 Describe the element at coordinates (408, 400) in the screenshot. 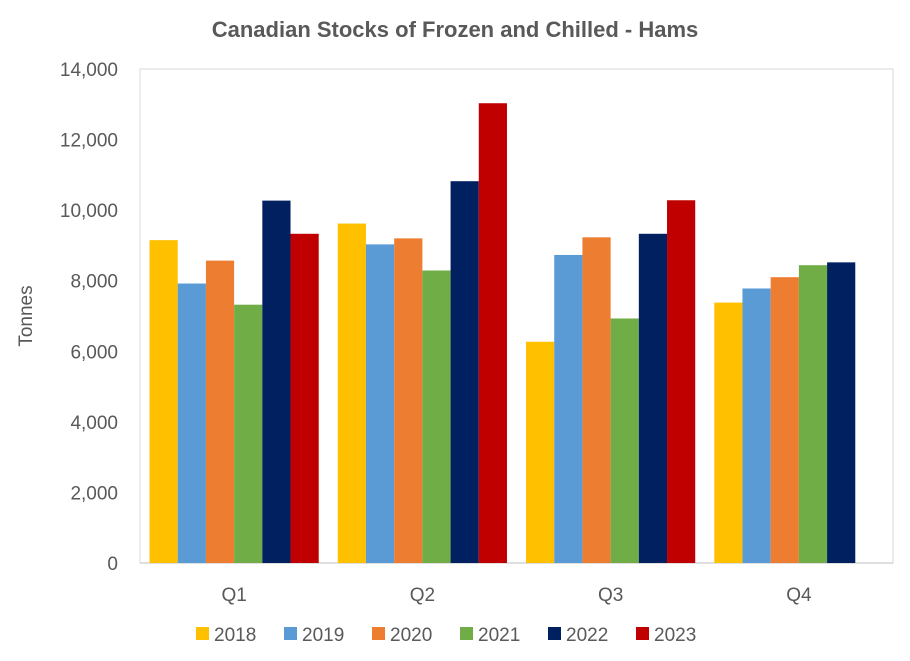

I see `bar-2020-Q2` at that location.